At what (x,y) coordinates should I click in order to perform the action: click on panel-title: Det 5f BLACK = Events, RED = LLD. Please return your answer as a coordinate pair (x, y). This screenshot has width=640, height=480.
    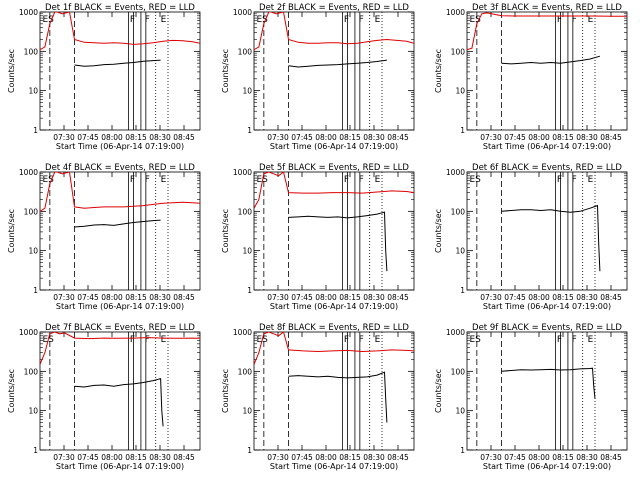
    Looking at the image, I should click on (334, 168).